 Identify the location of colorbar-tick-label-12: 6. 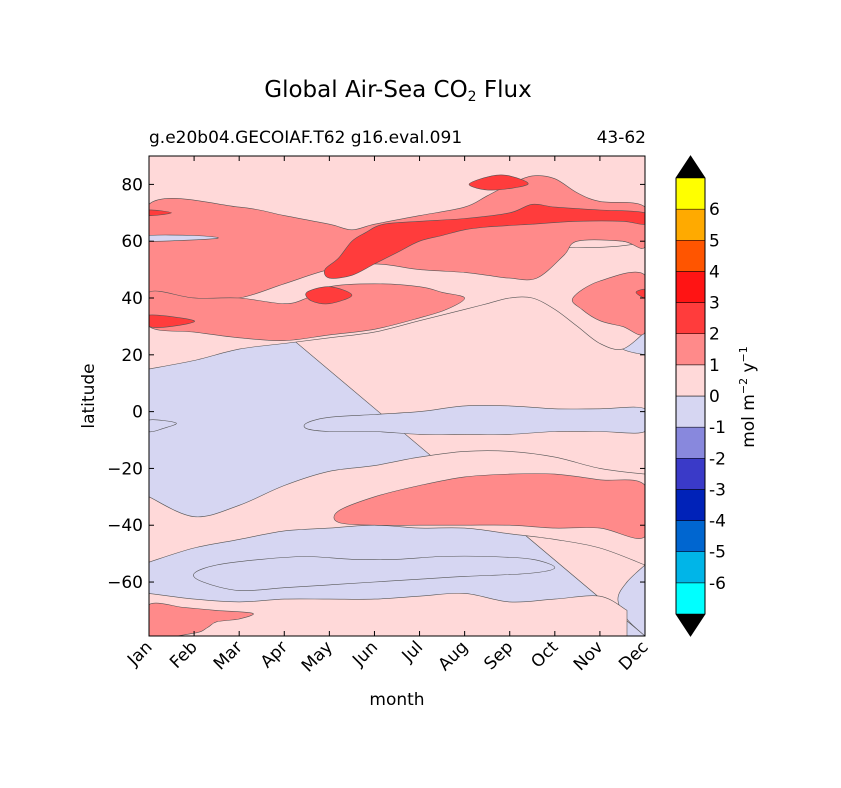
(714, 210).